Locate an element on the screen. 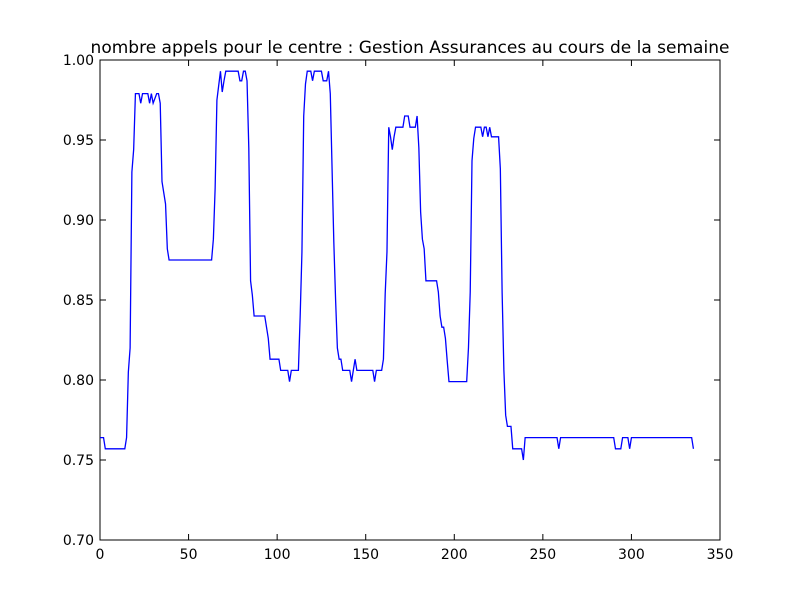 The width and height of the screenshot is (800, 600). x-tick-label: 300 is located at coordinates (631, 555).